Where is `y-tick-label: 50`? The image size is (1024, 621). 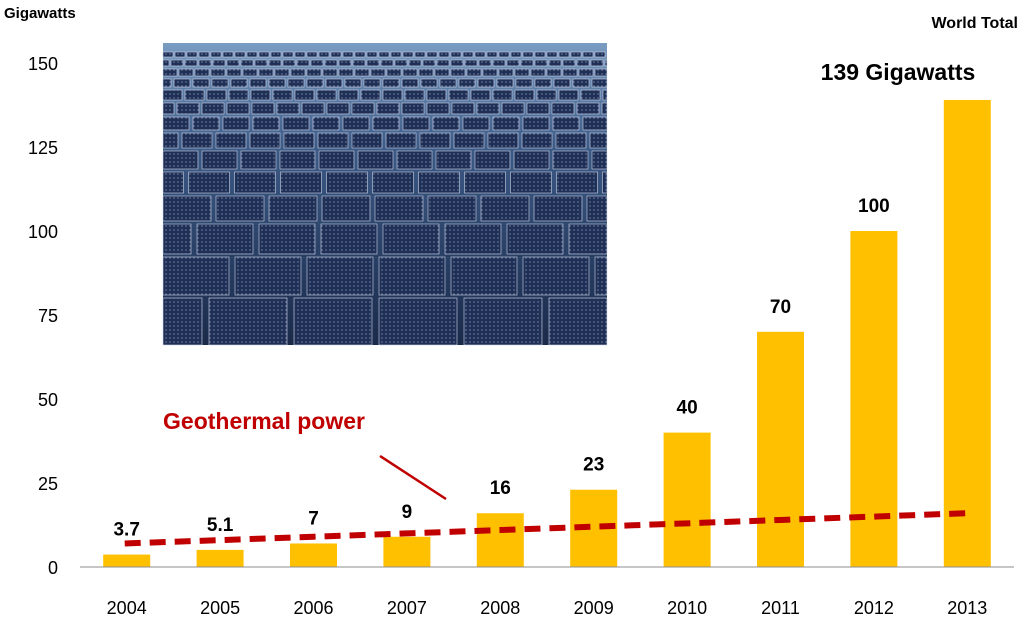
y-tick-label: 50 is located at coordinates (48, 400).